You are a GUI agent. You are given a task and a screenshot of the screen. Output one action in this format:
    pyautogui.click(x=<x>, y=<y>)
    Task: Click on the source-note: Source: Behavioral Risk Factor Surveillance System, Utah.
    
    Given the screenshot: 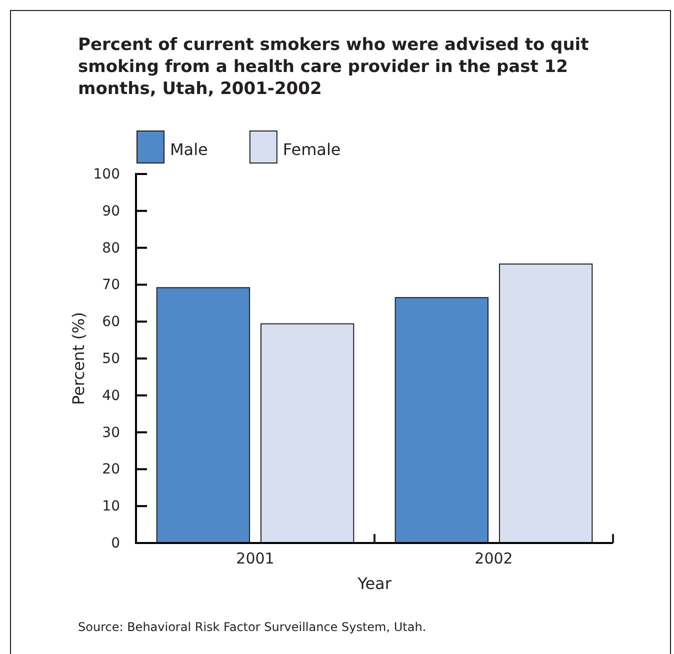 What is the action you would take?
    pyautogui.click(x=252, y=627)
    